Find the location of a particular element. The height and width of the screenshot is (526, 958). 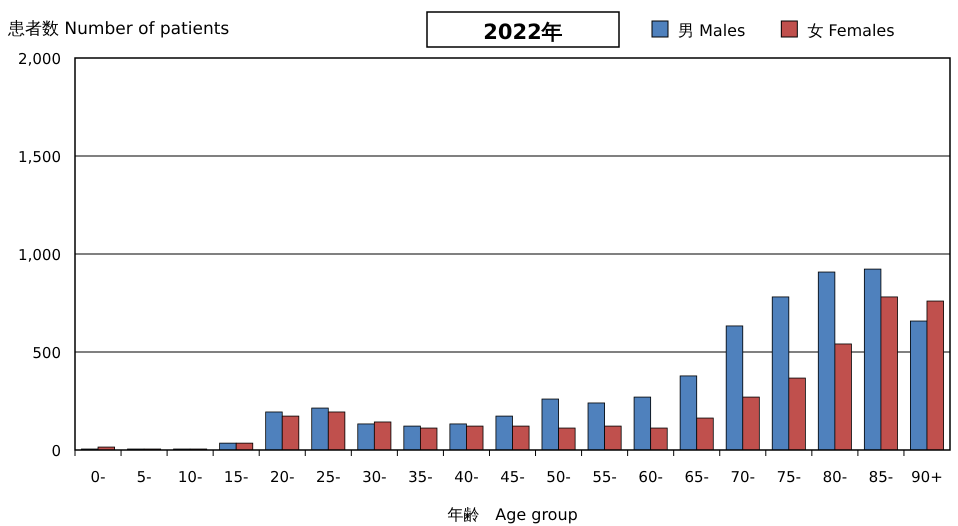

y-axis-title: 患者数 Number of patients is located at coordinates (118, 29).